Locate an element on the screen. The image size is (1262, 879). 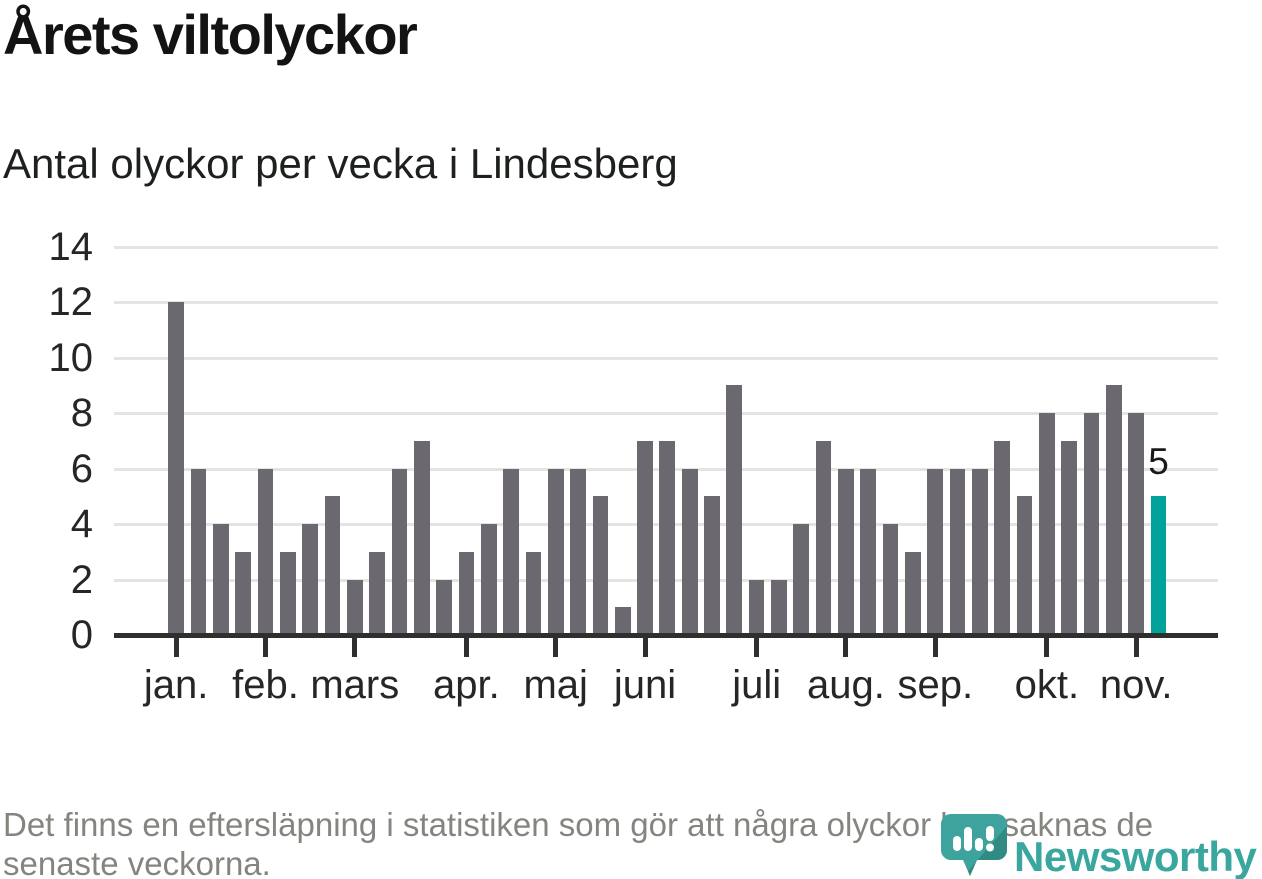
newsworthy-logo: Newsworthy is located at coordinates (1100, 845).